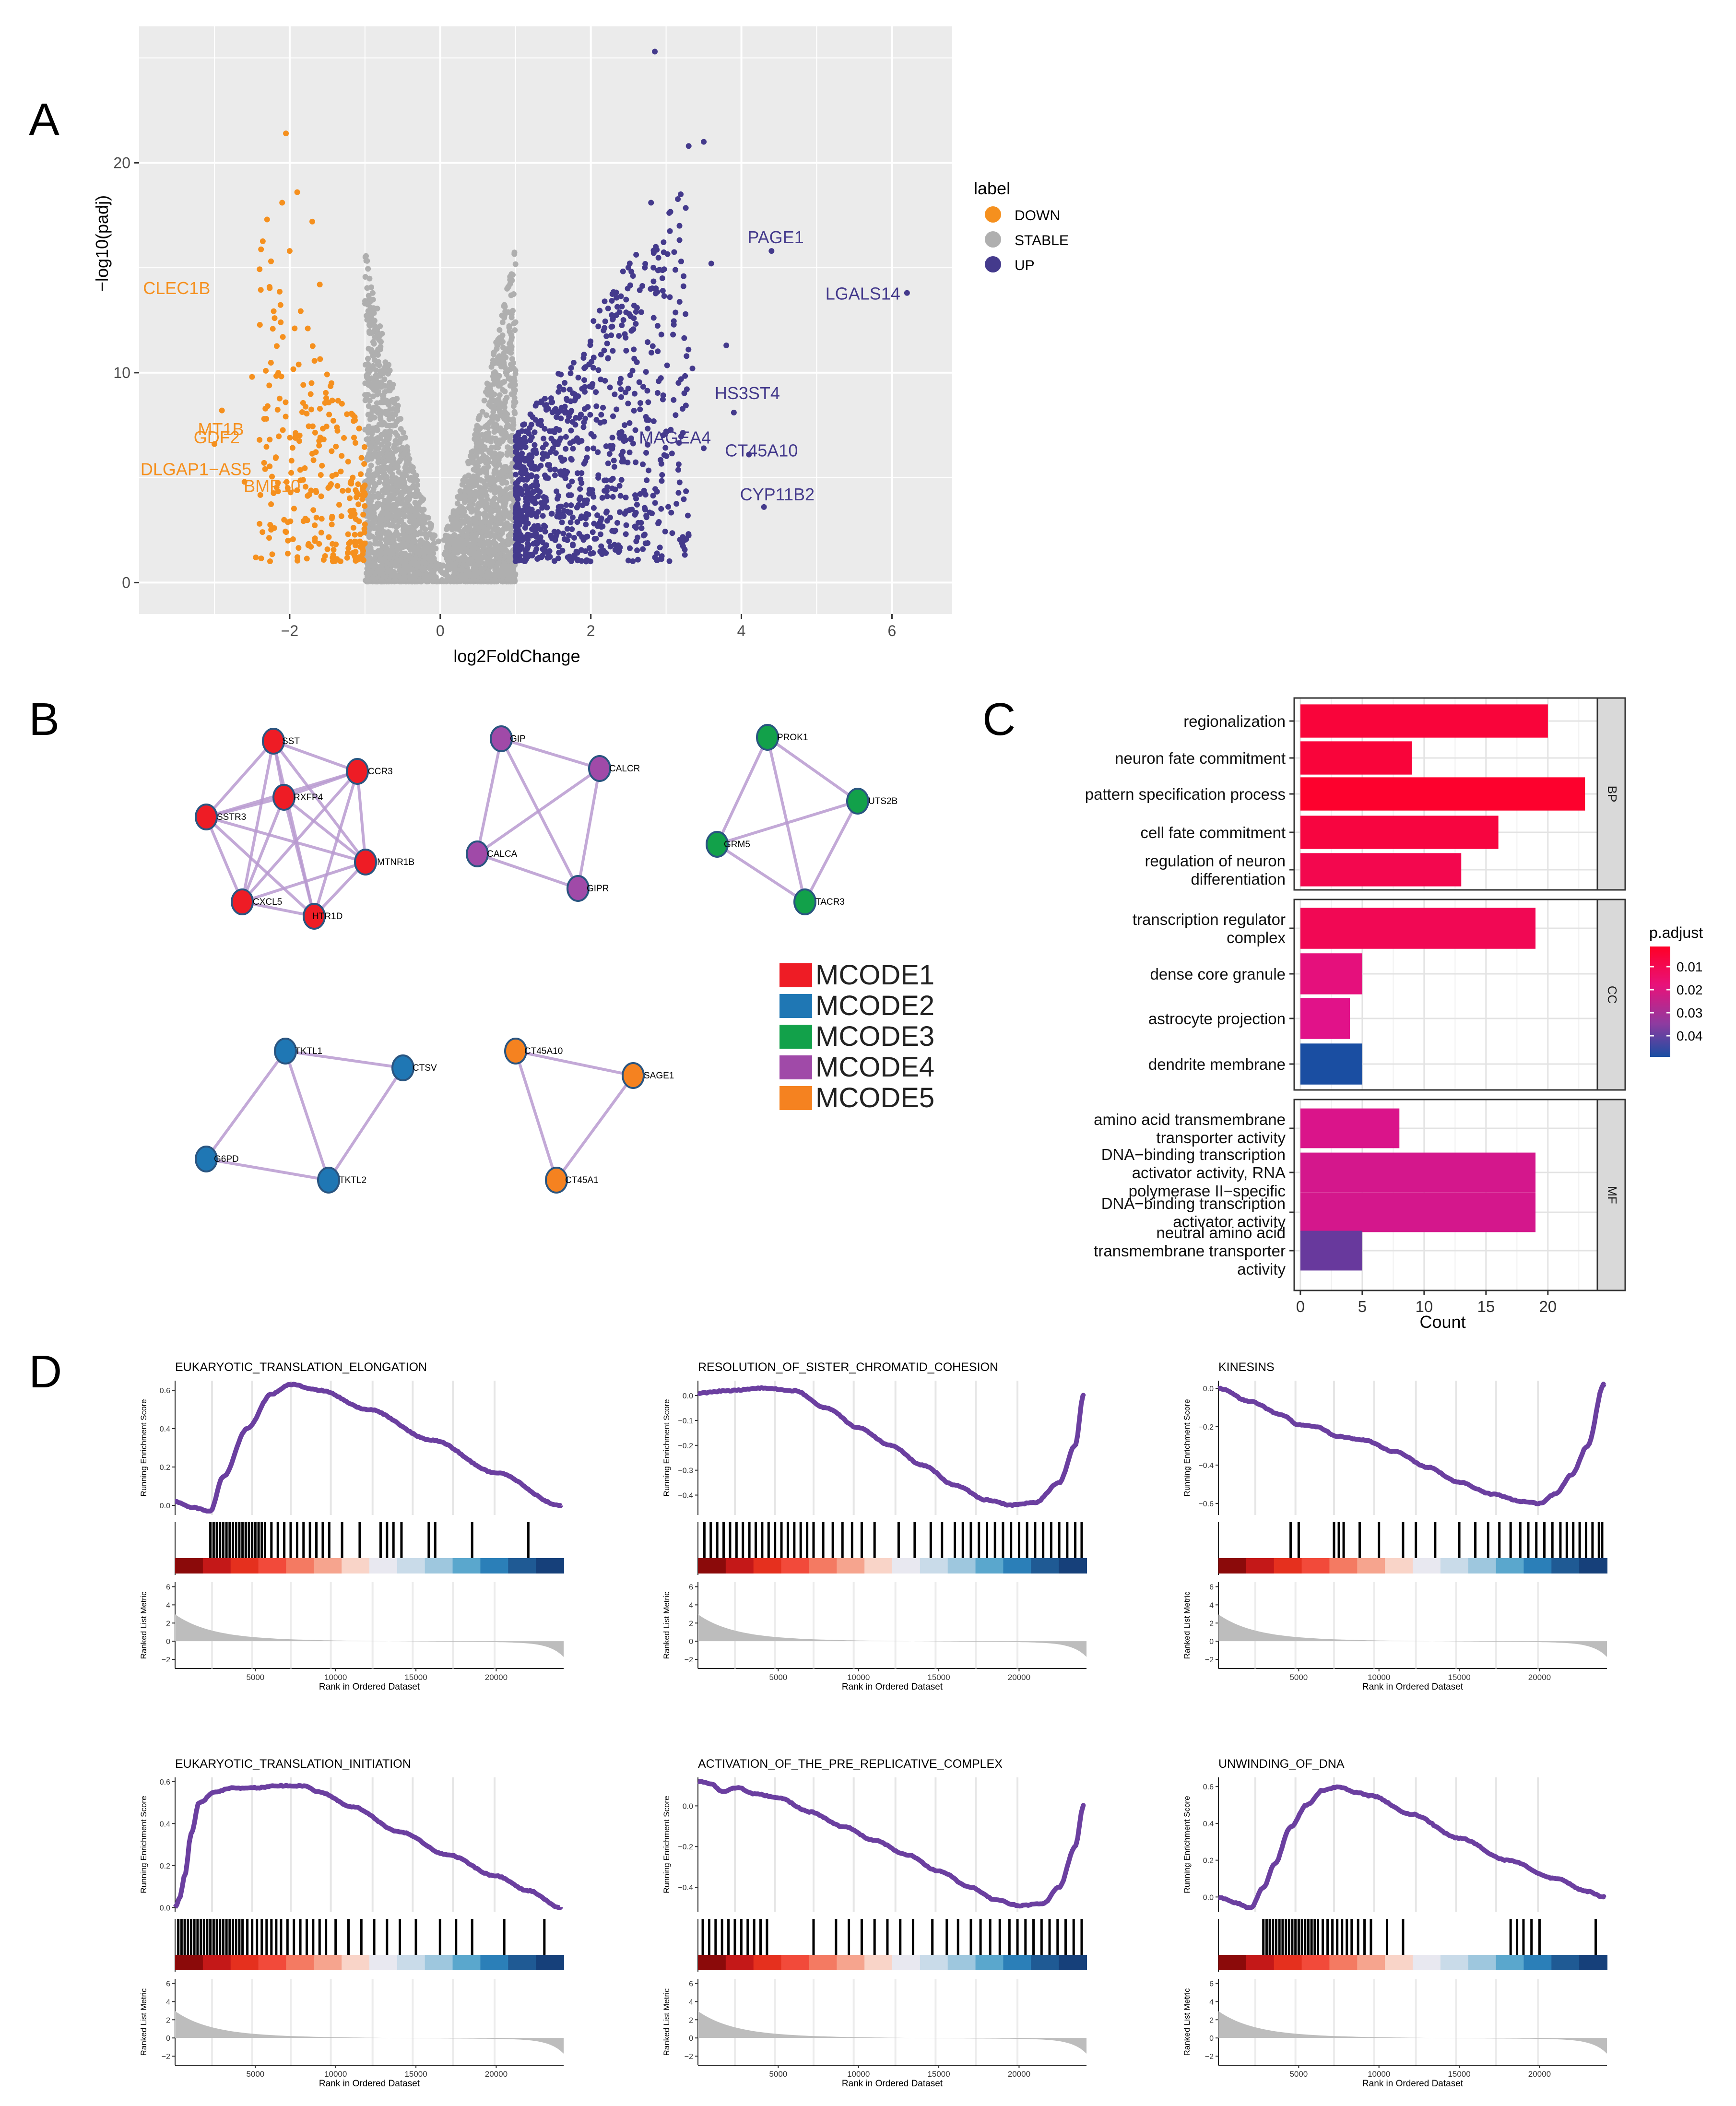  What do you see at coordinates (1300, 1306) in the screenshot?
I see `go-xtick-label: 0` at bounding box center [1300, 1306].